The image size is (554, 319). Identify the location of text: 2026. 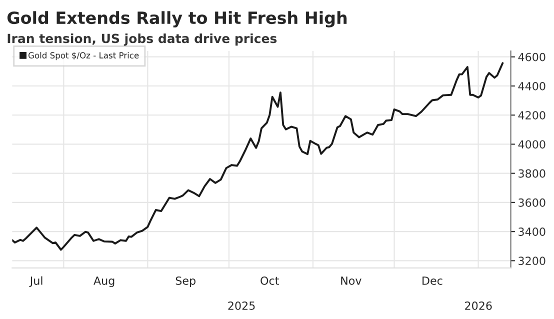
(478, 305).